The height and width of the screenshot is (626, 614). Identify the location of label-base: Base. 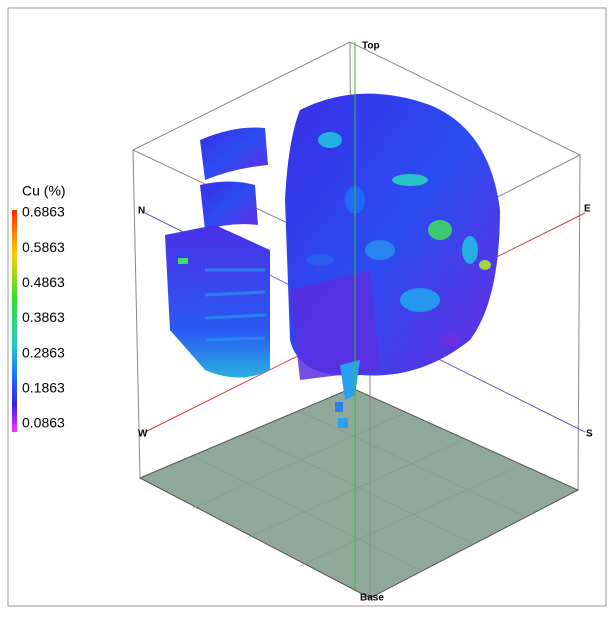
(372, 598).